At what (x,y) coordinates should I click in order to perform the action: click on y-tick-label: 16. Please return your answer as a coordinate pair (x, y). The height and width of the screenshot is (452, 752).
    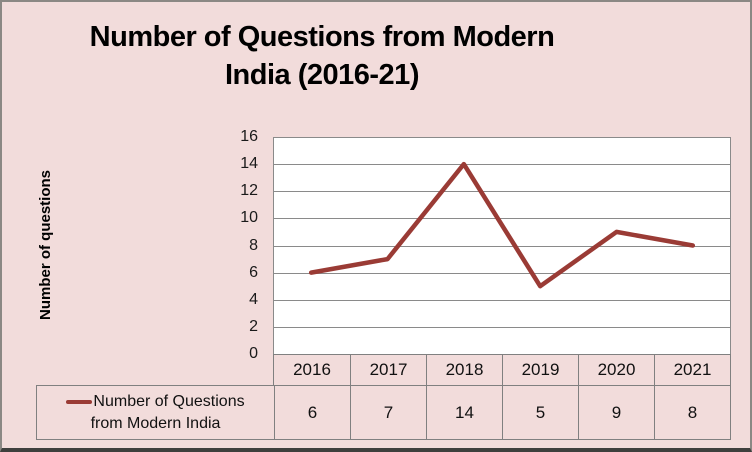
    Looking at the image, I should click on (249, 136).